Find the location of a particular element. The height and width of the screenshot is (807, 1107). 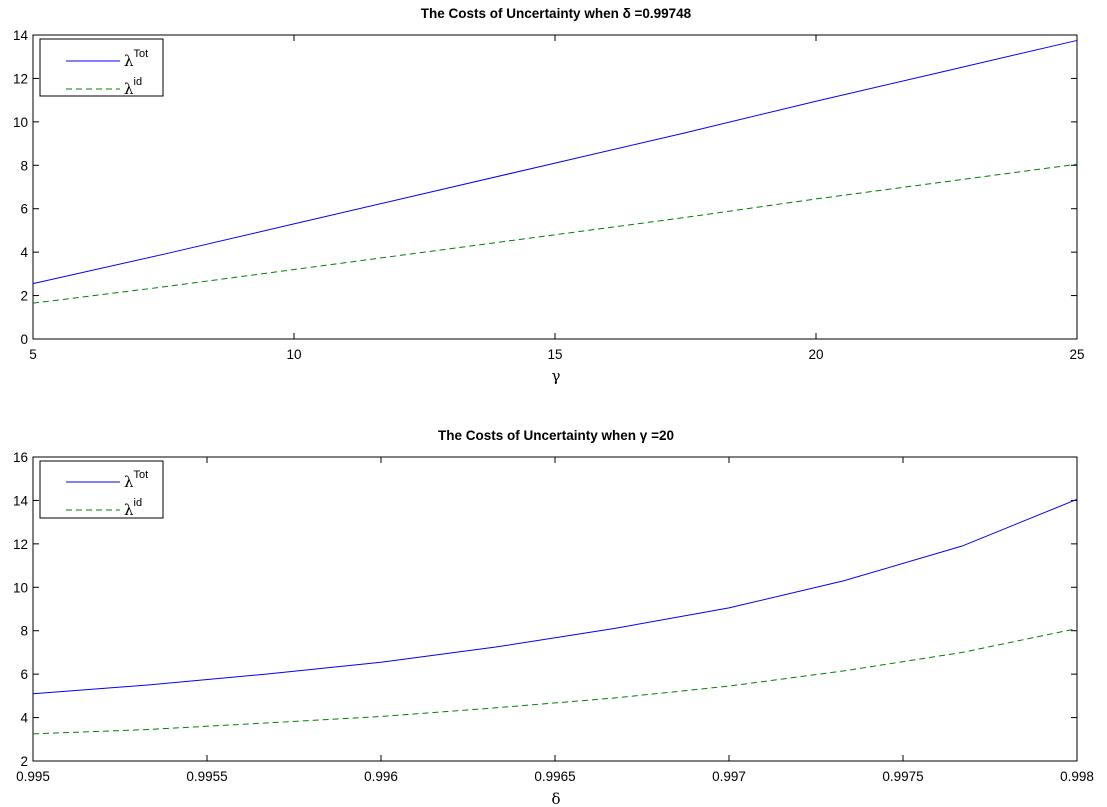

bottom-chart-xtick-label: 0.995 is located at coordinates (33, 776).